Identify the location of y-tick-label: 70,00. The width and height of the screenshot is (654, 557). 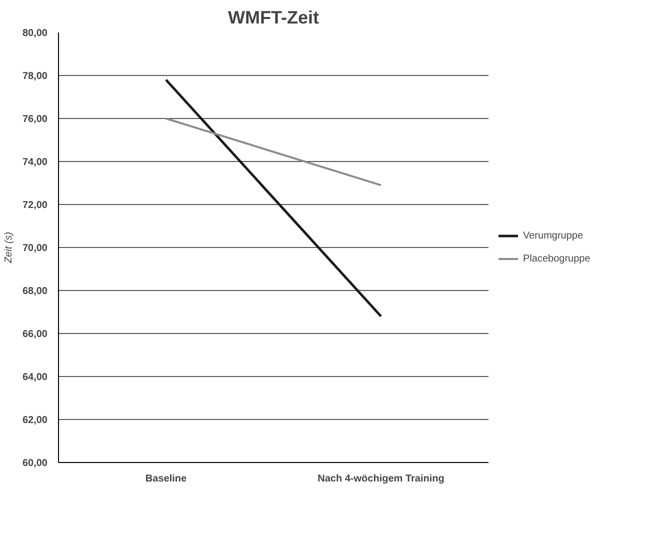
(35, 248).